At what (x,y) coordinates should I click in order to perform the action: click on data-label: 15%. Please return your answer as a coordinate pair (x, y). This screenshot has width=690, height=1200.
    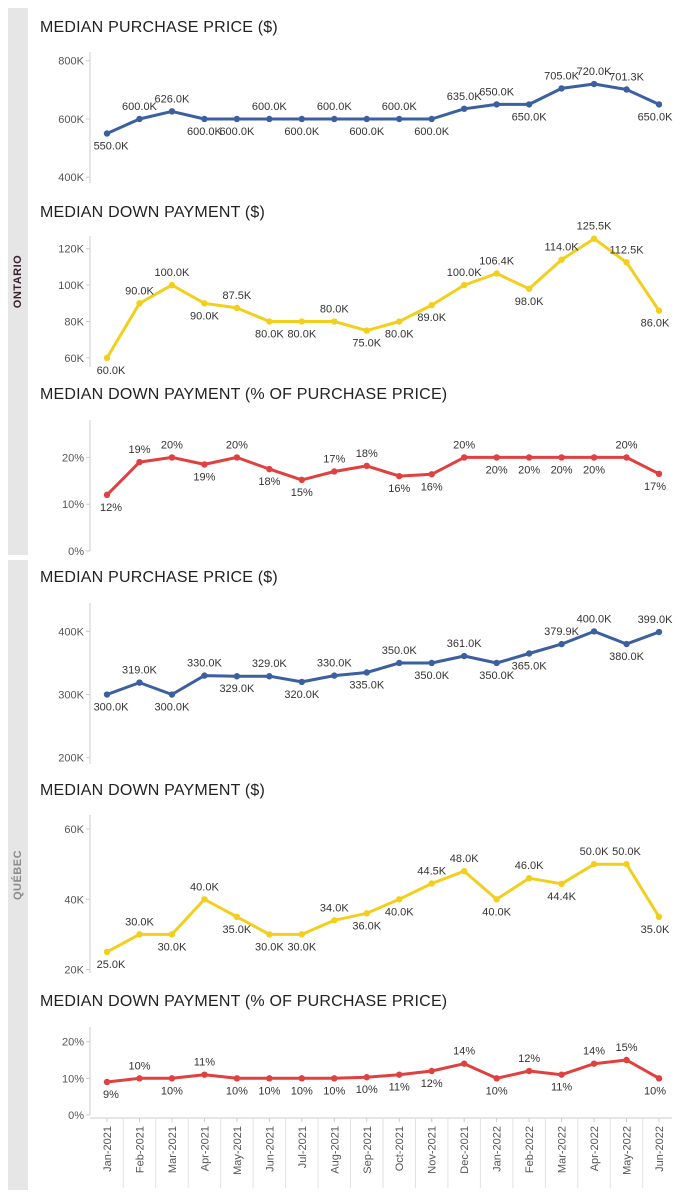
    Looking at the image, I should click on (302, 493).